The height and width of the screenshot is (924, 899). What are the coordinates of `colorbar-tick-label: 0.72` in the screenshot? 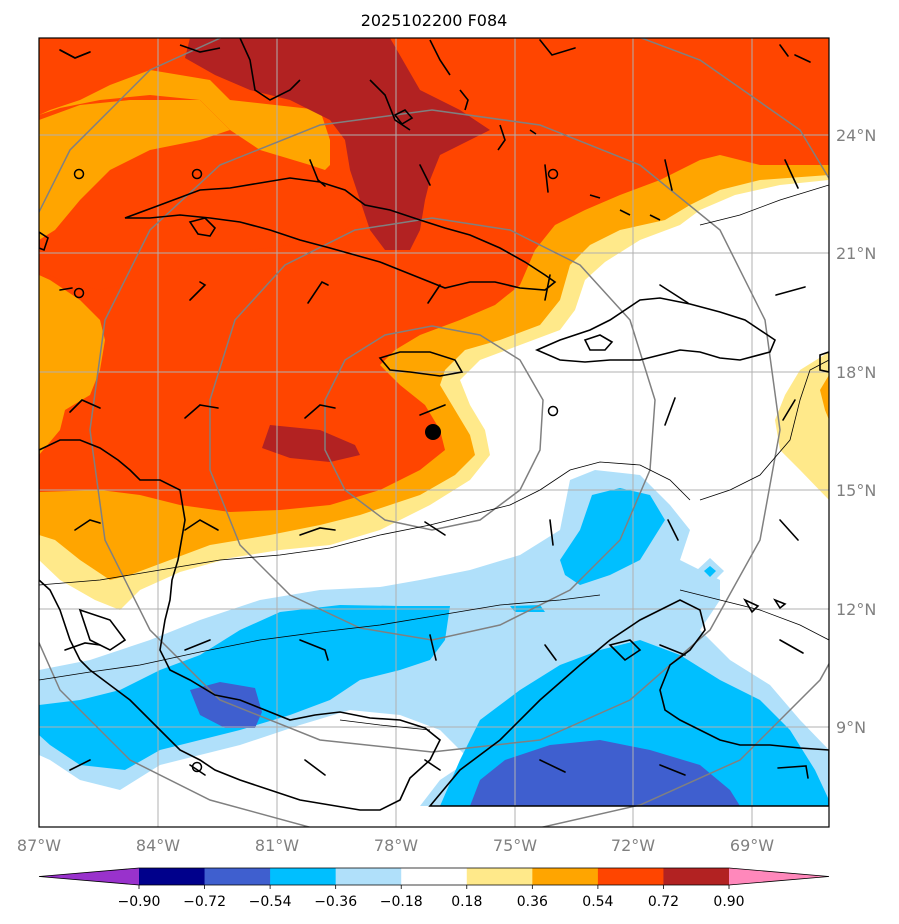 It's located at (663, 902).